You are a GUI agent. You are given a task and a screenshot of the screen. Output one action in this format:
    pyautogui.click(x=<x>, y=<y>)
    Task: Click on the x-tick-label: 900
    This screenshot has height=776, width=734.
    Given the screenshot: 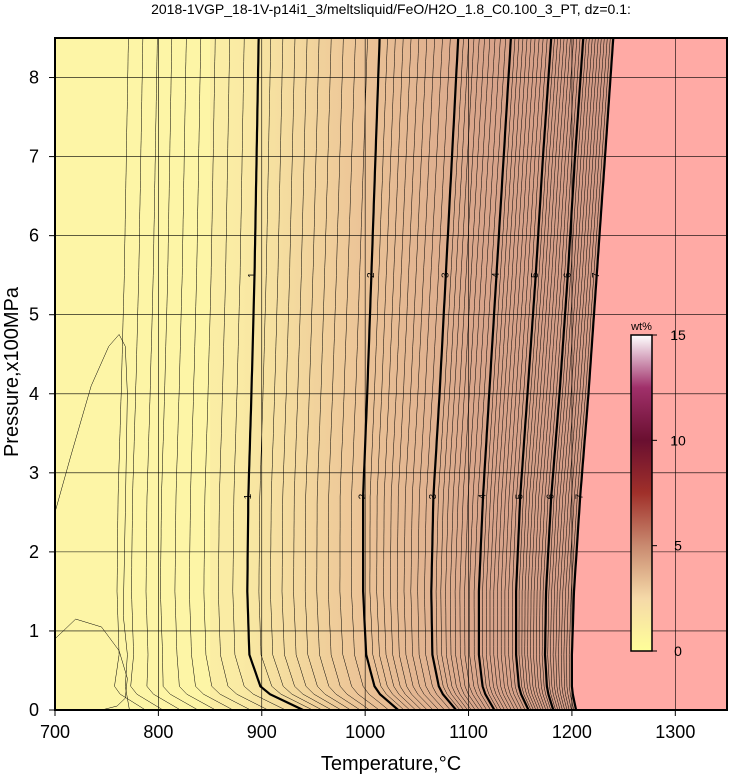 What is the action you would take?
    pyautogui.click(x=262, y=732)
    